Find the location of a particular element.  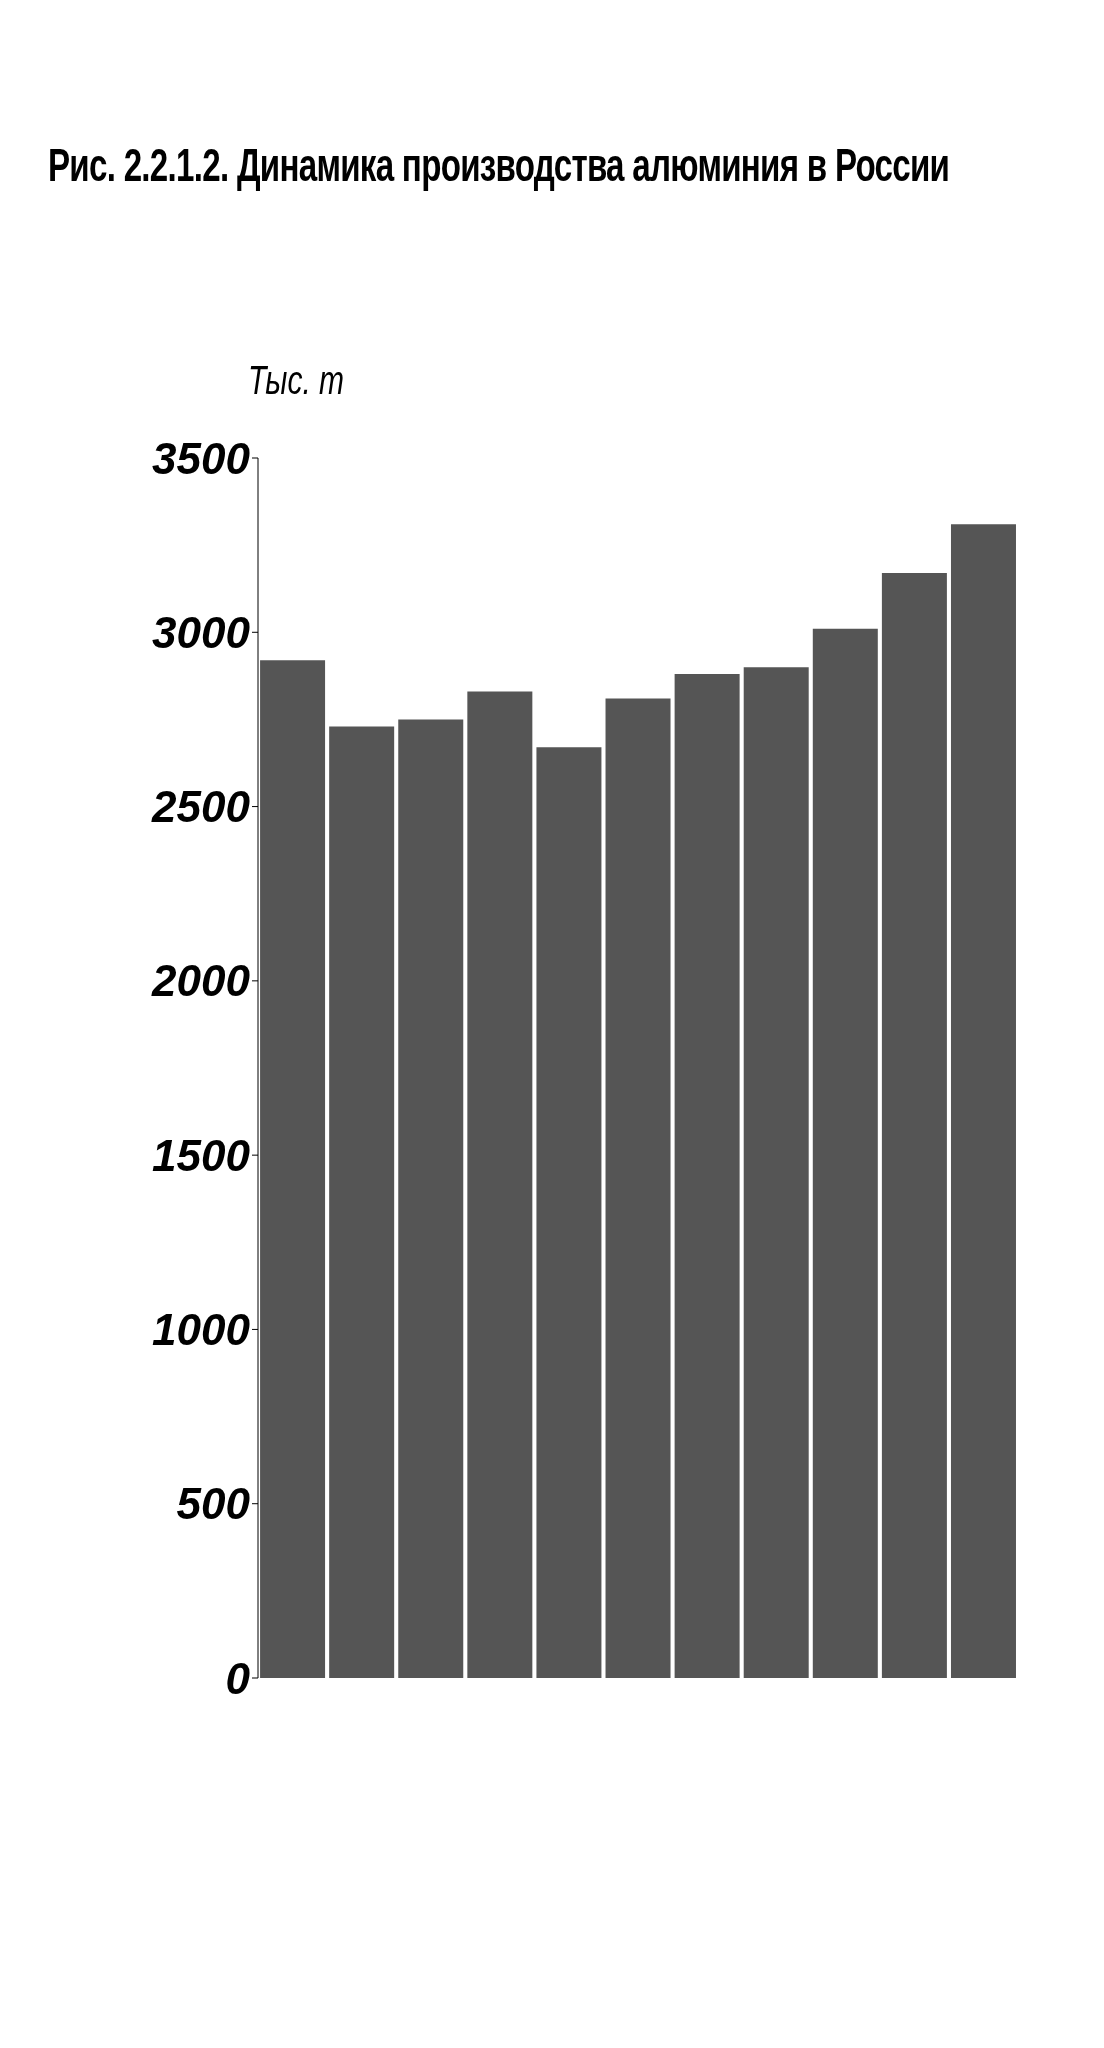

y-tick-label: 1500 is located at coordinates (201, 1155).